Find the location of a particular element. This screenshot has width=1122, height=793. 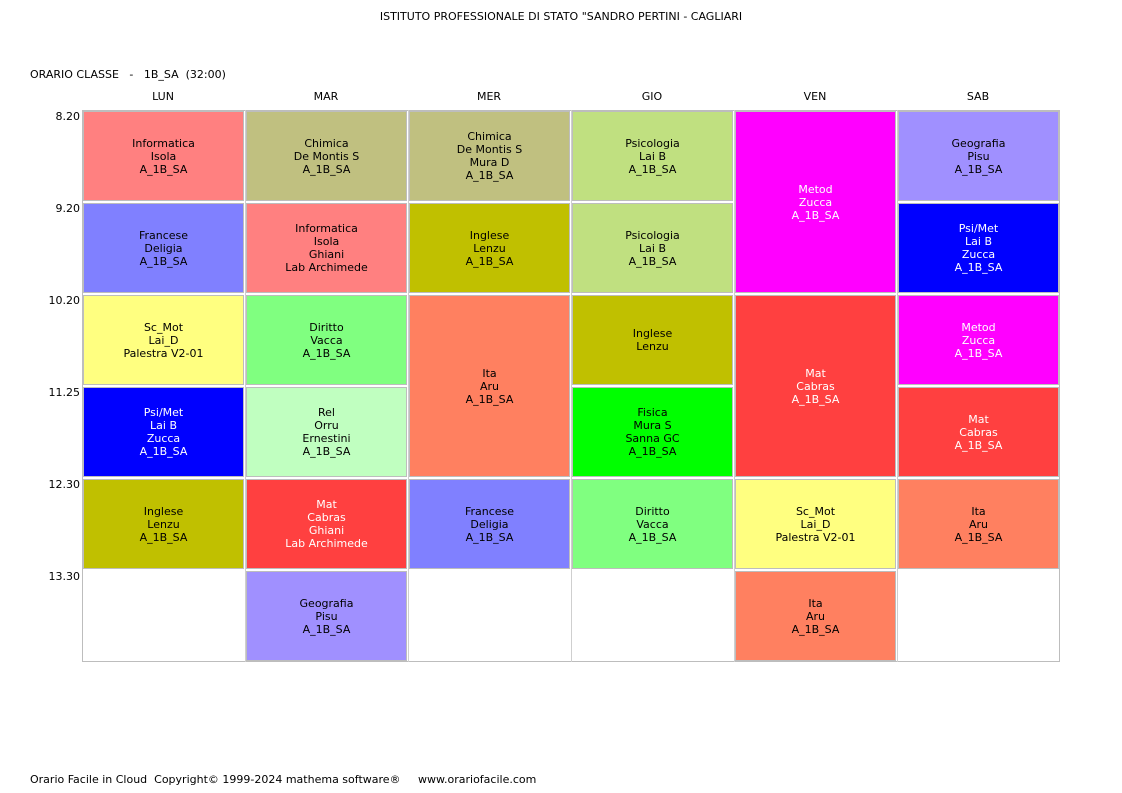

lesson-cell: Mat Cabras Ghiani Lab Archimede is located at coordinates (326, 524).